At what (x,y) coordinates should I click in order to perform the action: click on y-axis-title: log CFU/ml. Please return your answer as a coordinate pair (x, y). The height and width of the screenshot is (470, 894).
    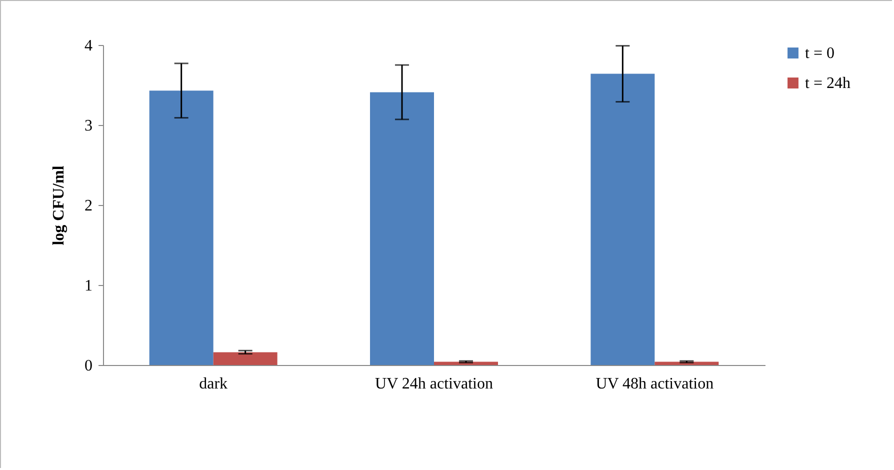
    Looking at the image, I should click on (59, 205).